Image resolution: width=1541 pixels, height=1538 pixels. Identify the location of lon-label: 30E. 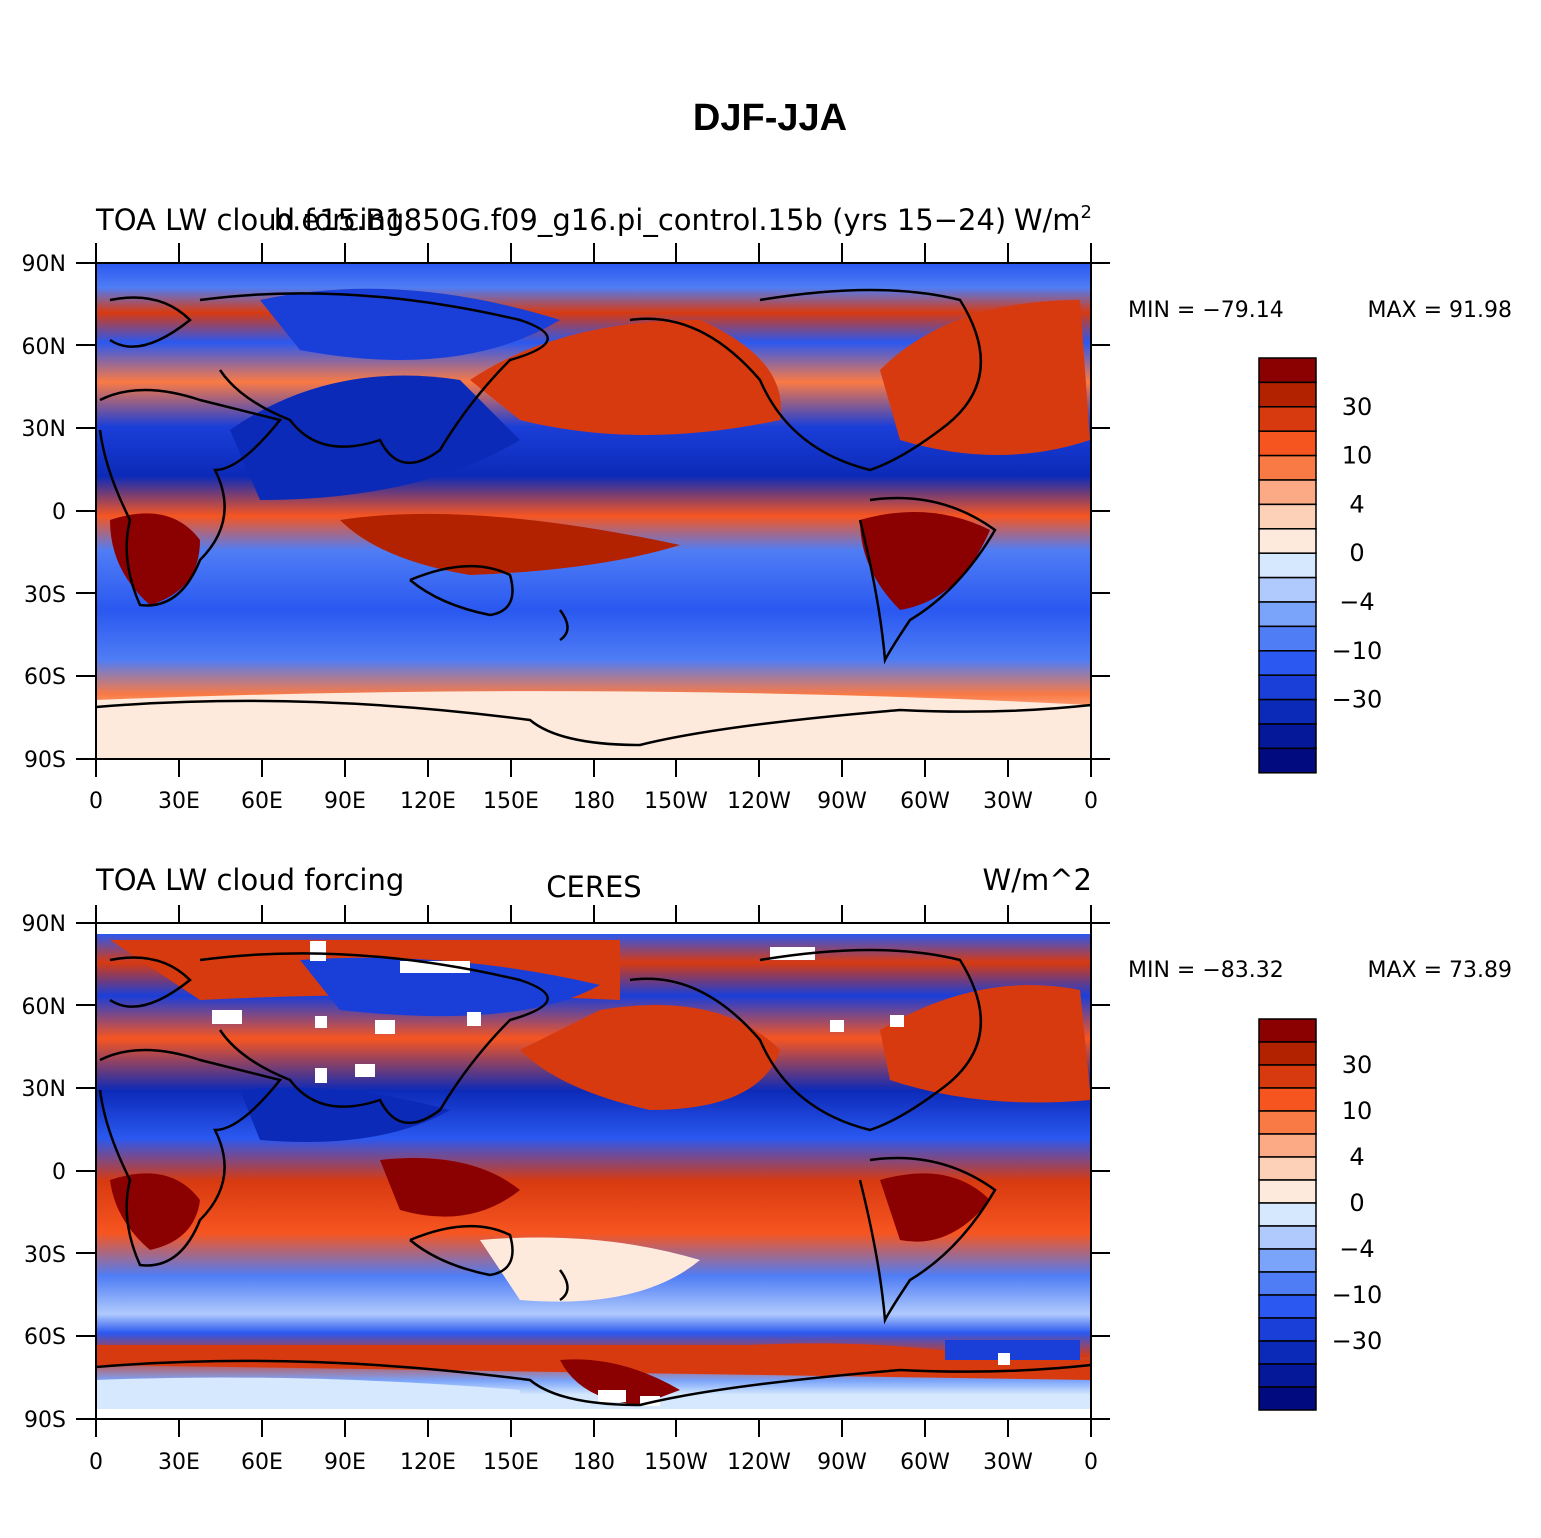
(179, 1462).